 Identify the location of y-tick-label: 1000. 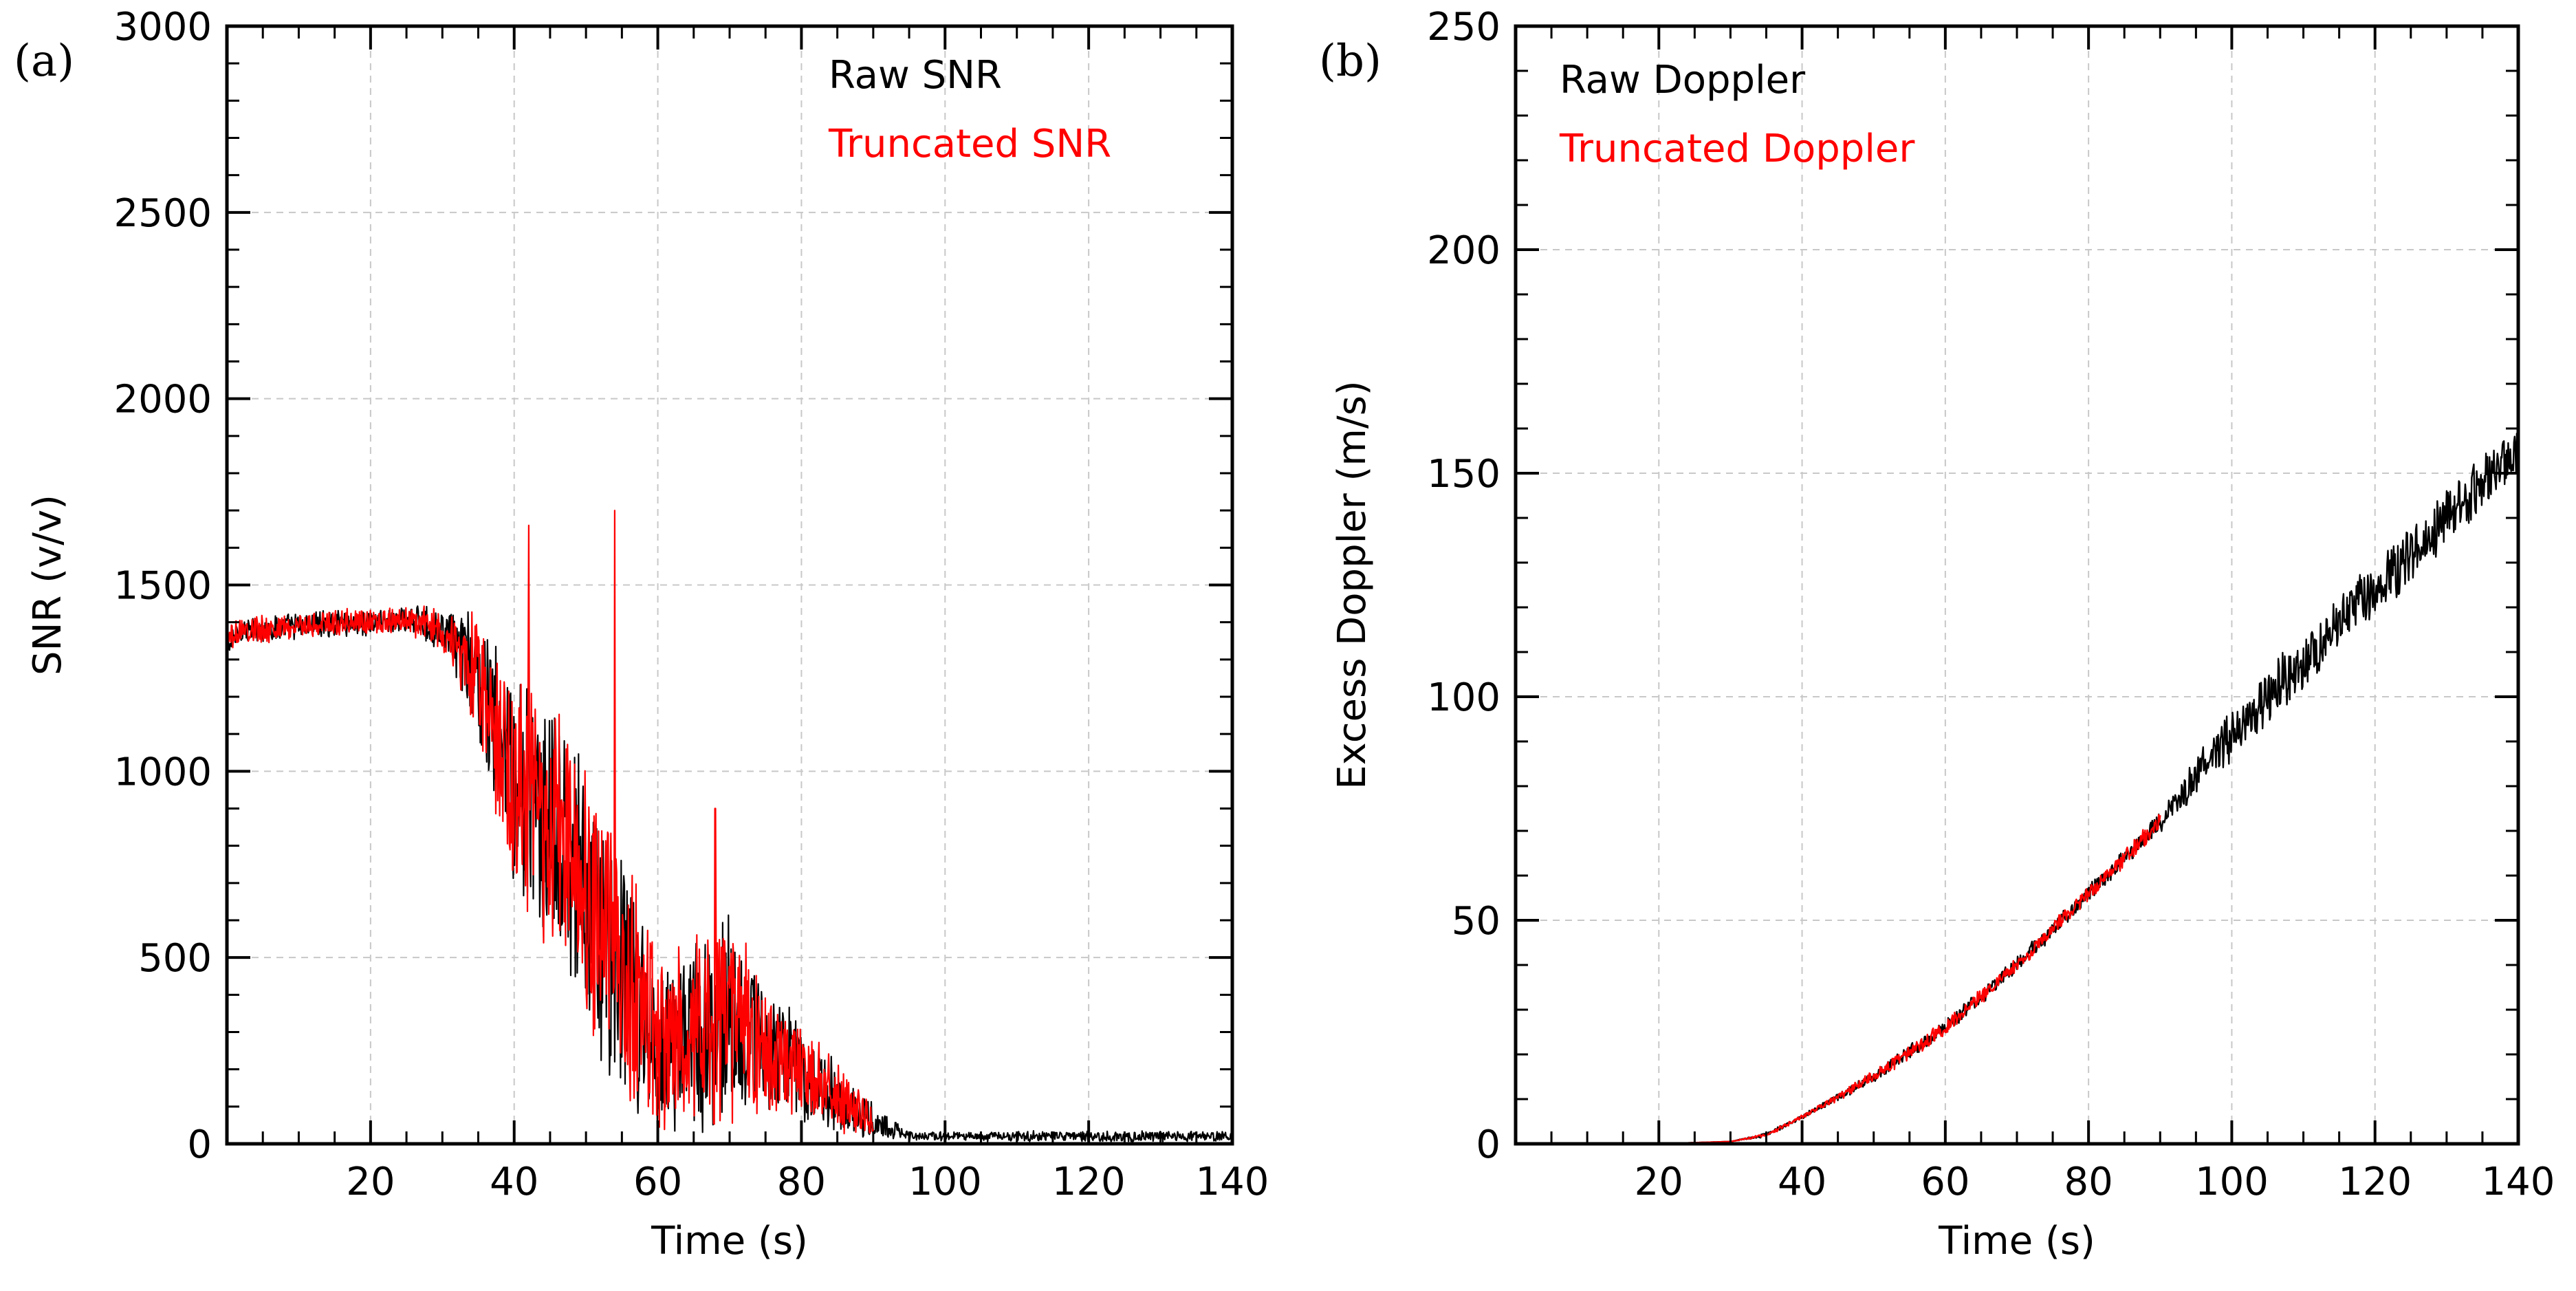
(162, 772).